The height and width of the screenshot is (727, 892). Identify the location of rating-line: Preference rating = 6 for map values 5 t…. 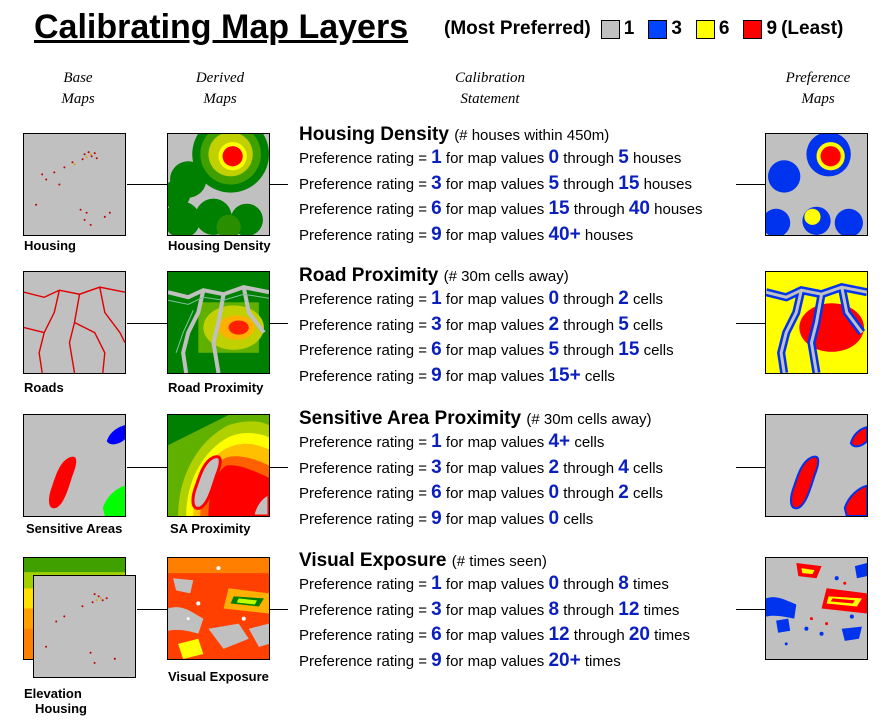
(486, 349).